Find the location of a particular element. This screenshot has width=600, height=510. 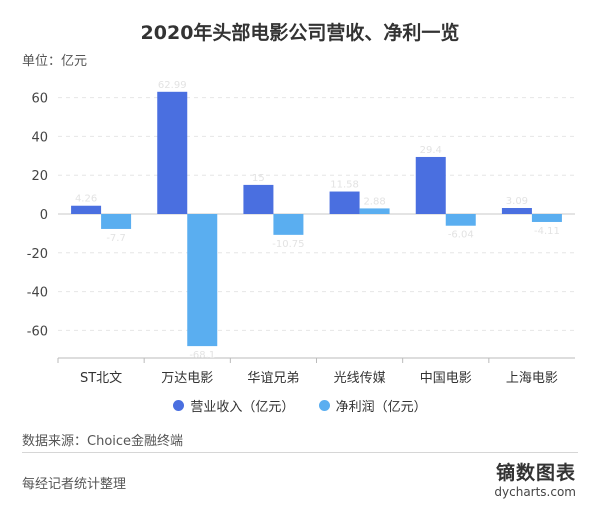

legend-label-net-profit: 净利润（亿元） is located at coordinates (381, 407).